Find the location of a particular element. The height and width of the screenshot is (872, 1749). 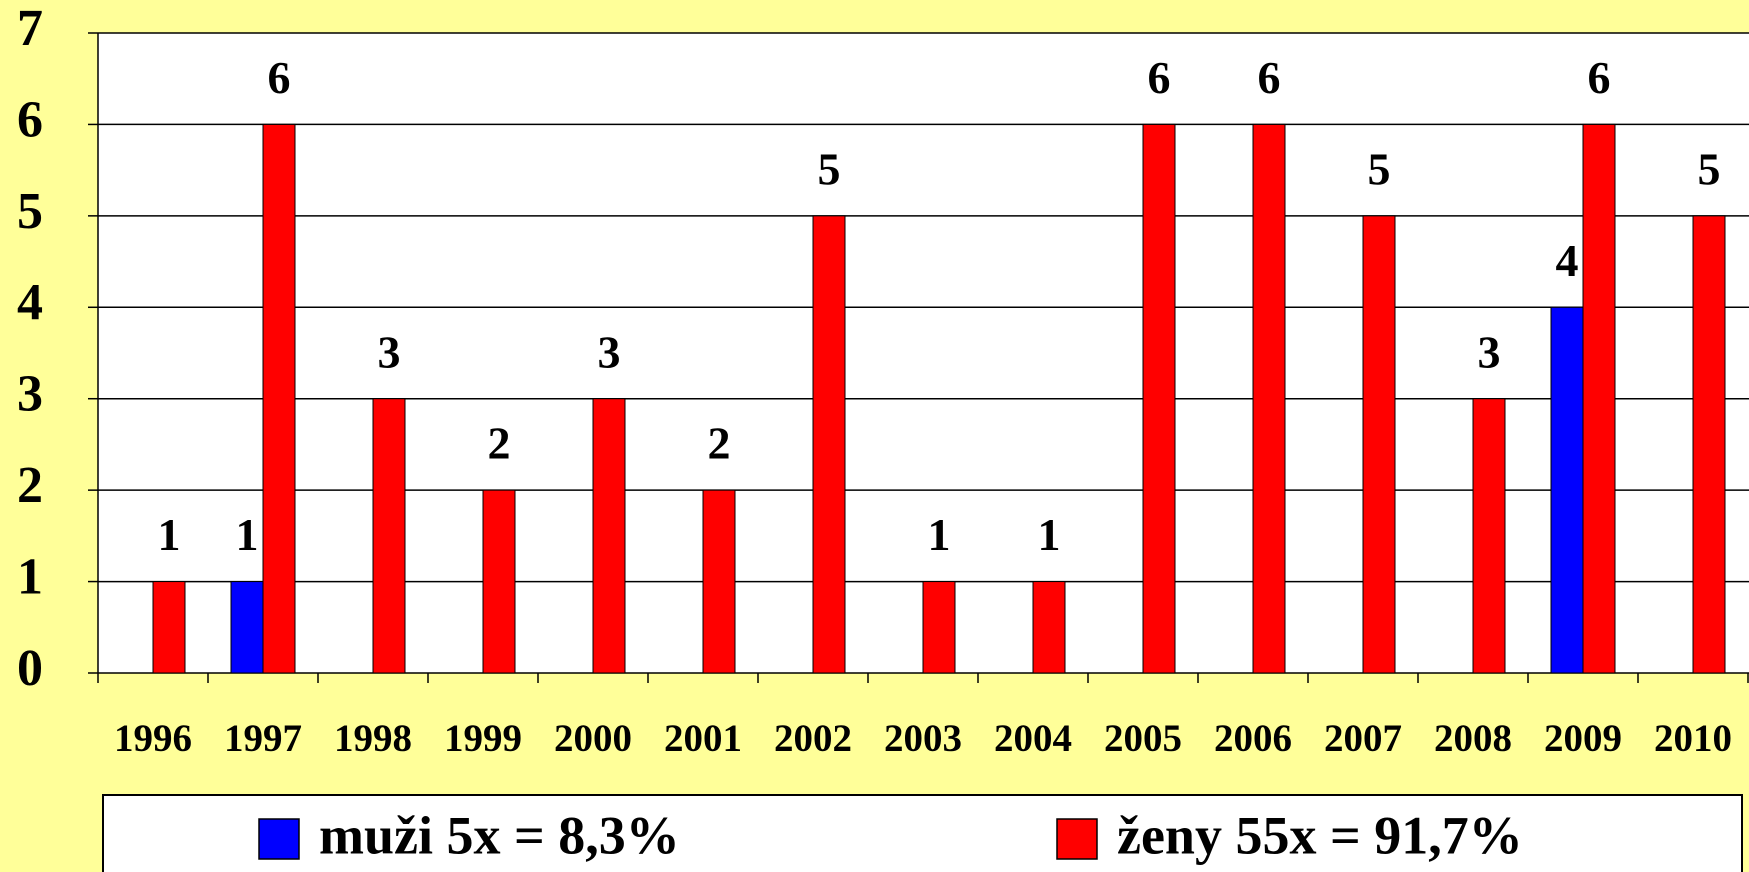

y-tick-label: 1 is located at coordinates (30, 577).